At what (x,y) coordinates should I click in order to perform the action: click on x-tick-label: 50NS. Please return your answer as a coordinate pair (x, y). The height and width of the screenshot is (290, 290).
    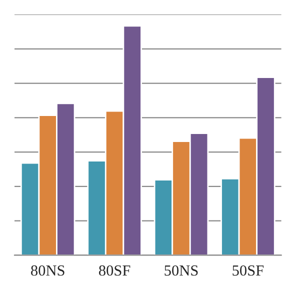
    Looking at the image, I should click on (181, 270).